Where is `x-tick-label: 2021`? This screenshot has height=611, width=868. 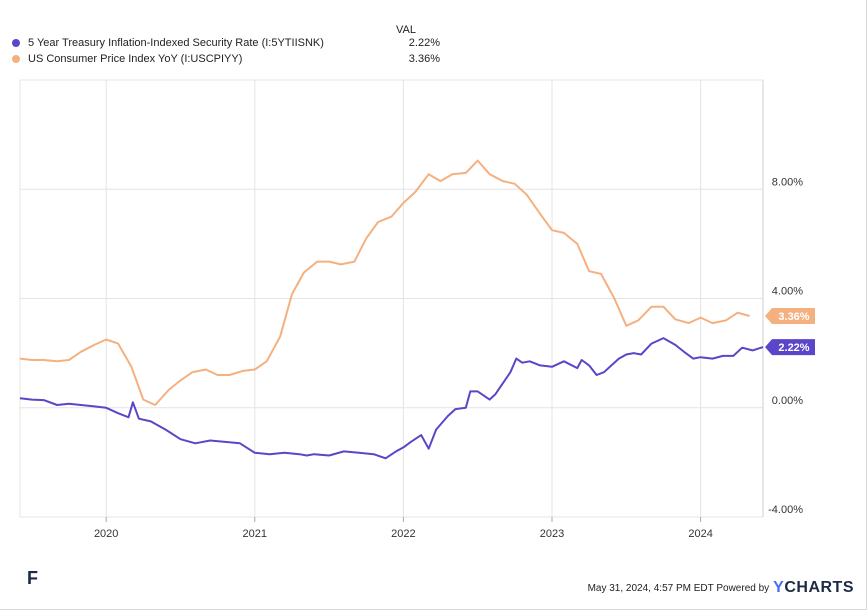 x-tick-label: 2021 is located at coordinates (255, 534).